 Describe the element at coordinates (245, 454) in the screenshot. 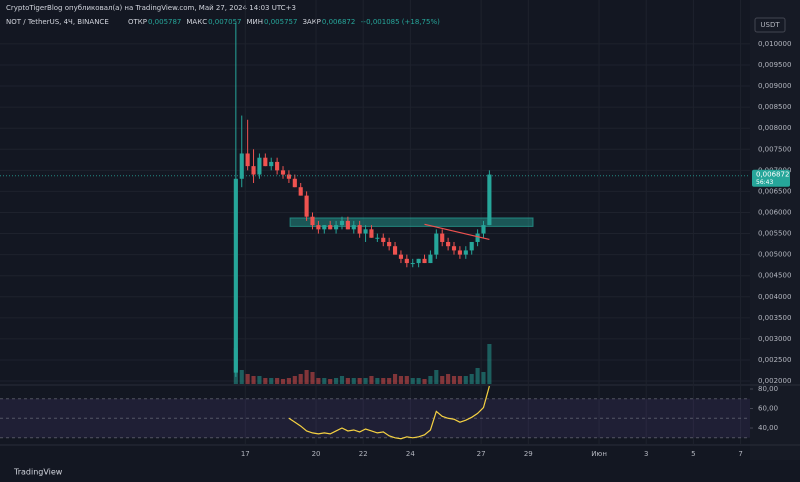

I see `x-tick-label: 17` at that location.